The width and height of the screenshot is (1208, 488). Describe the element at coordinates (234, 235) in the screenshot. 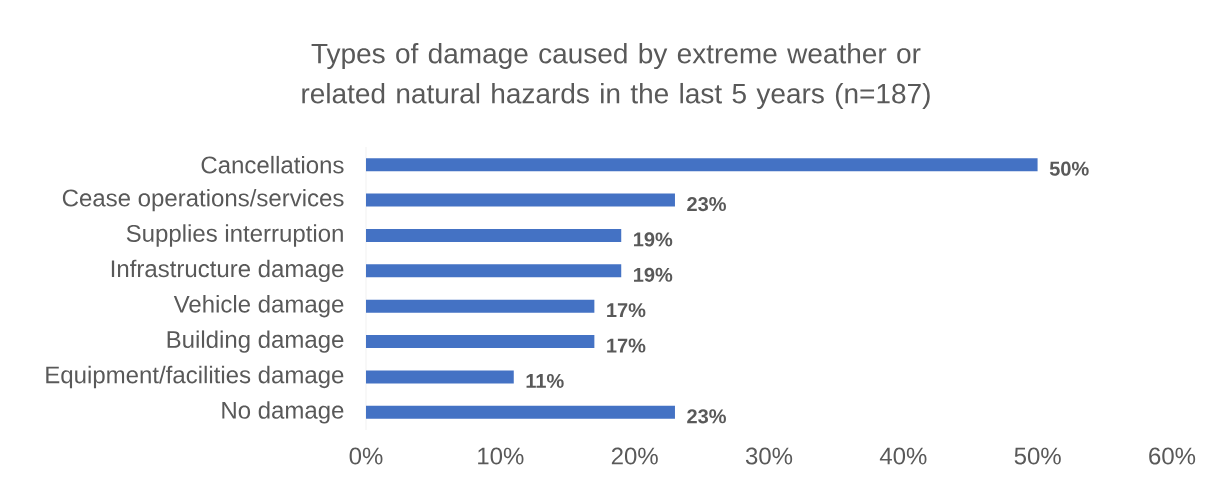

I see `y-tick-label: Supplies interruption` at that location.